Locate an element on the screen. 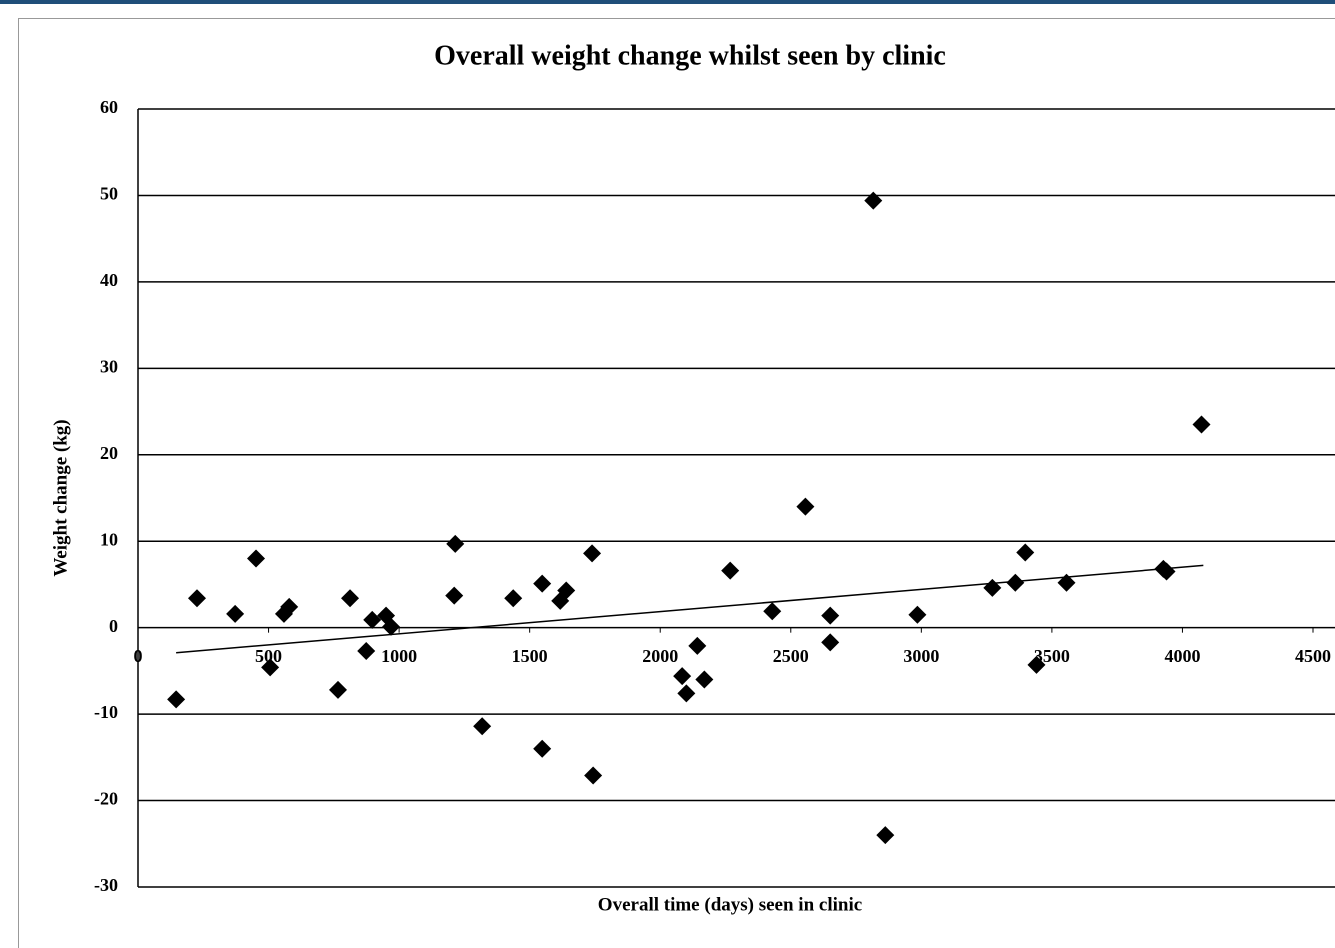 Image resolution: width=1335 pixels, height=948 pixels. y-tick-label: 20 is located at coordinates (109, 453).